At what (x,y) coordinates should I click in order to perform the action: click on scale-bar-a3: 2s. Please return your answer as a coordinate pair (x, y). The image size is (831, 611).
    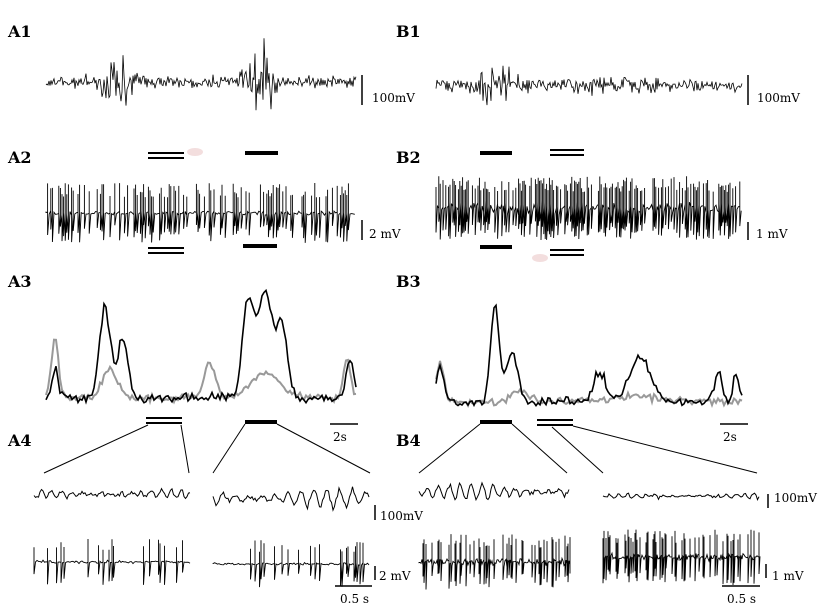
    Looking at the image, I should click on (344, 433).